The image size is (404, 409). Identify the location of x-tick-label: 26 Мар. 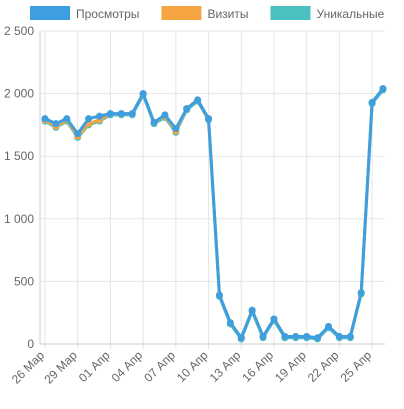
(28, 367).